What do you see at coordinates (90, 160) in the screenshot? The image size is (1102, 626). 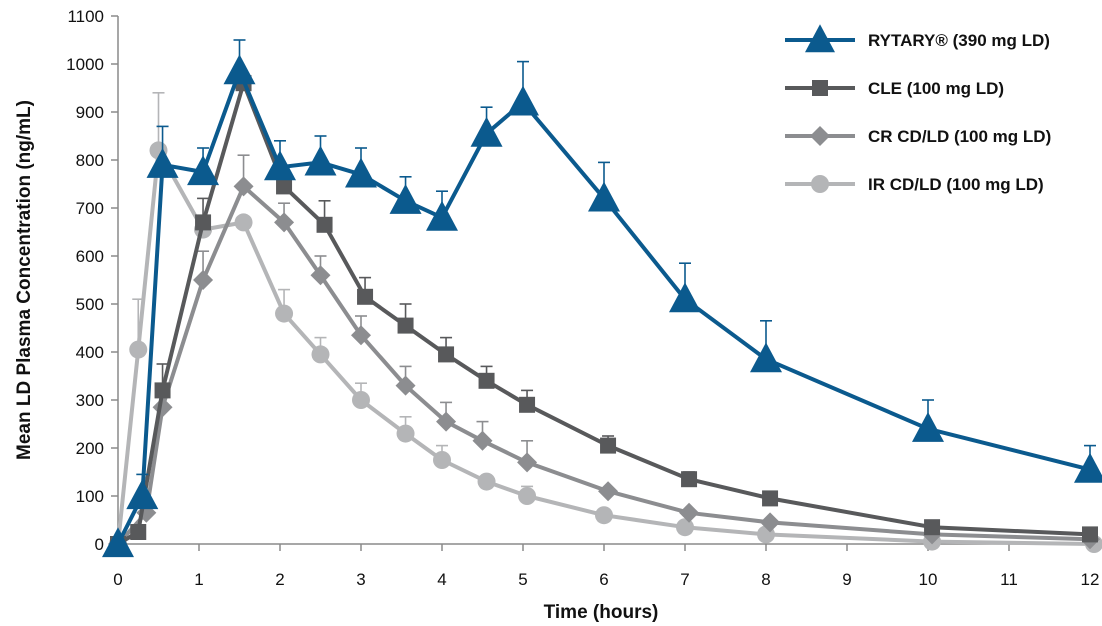 I see `y-tick-label: 800` at bounding box center [90, 160].